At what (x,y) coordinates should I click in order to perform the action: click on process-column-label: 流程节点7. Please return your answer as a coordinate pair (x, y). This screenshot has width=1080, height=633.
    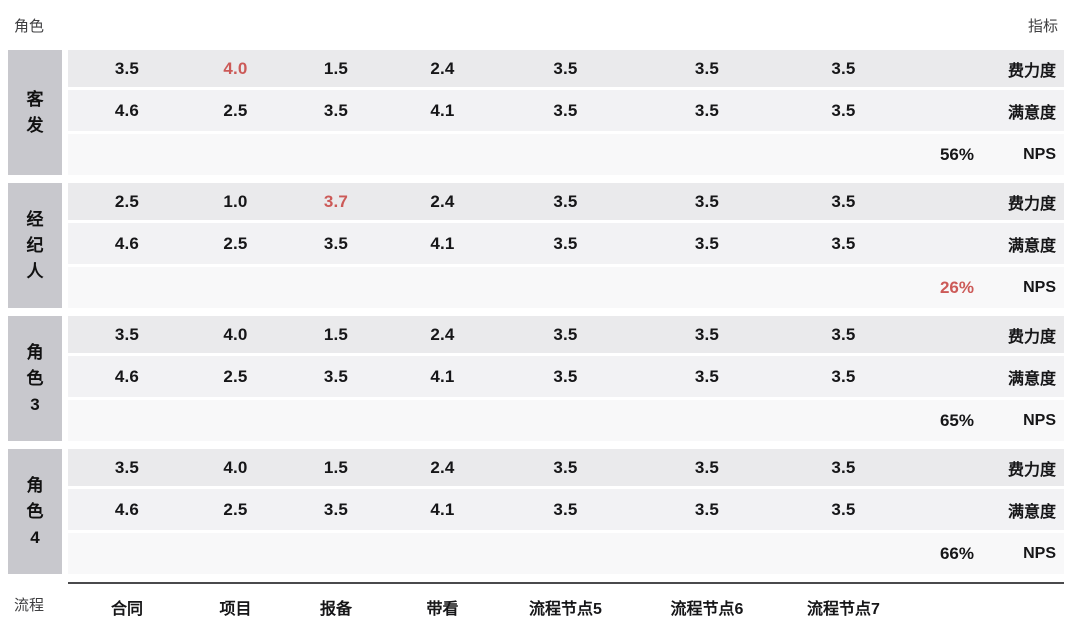
    Looking at the image, I should click on (843, 609).